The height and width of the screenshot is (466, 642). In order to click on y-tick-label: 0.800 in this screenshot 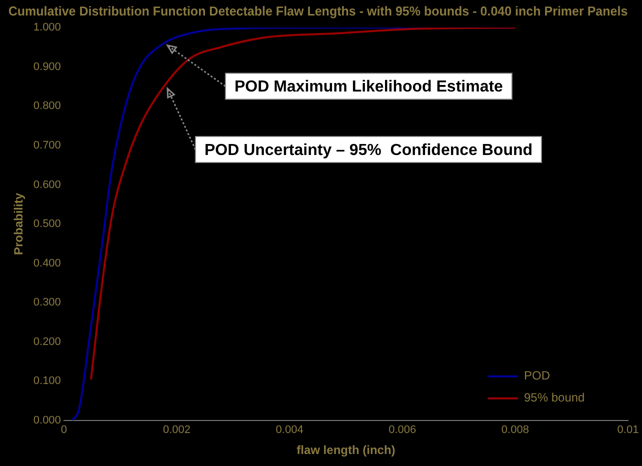, I will do `click(47, 106)`.